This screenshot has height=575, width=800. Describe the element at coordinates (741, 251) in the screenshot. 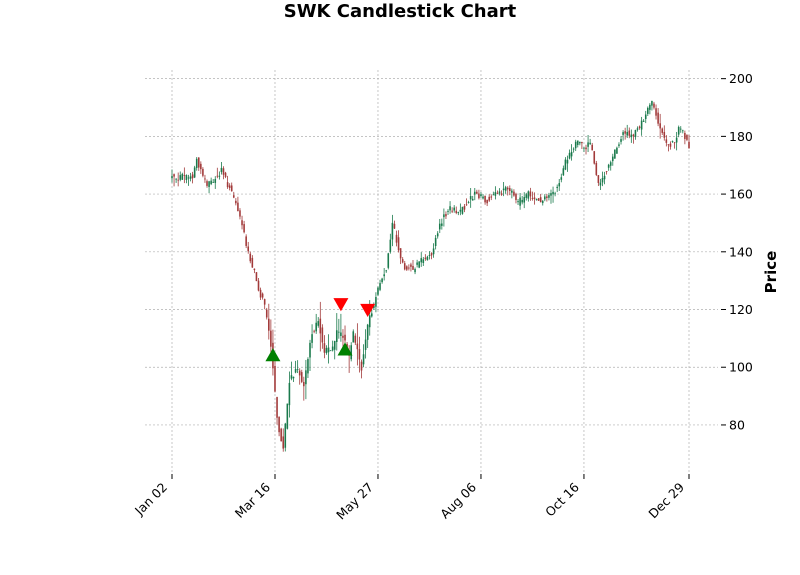

I see `y-tick-label: 140` at that location.